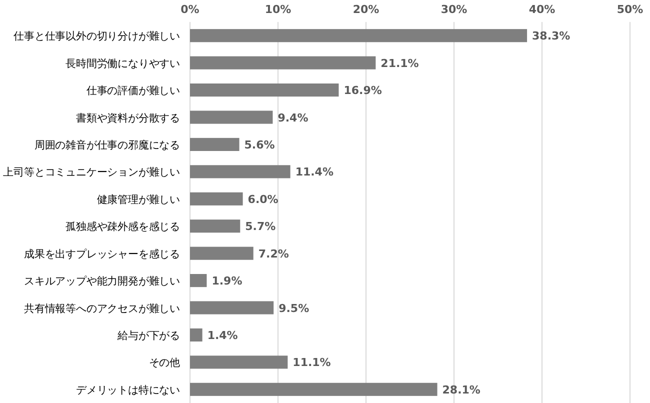 This screenshot has height=403, width=650. I want to click on y-tick-label: 上司等とコミュニケーションが難しい, so click(92, 172).